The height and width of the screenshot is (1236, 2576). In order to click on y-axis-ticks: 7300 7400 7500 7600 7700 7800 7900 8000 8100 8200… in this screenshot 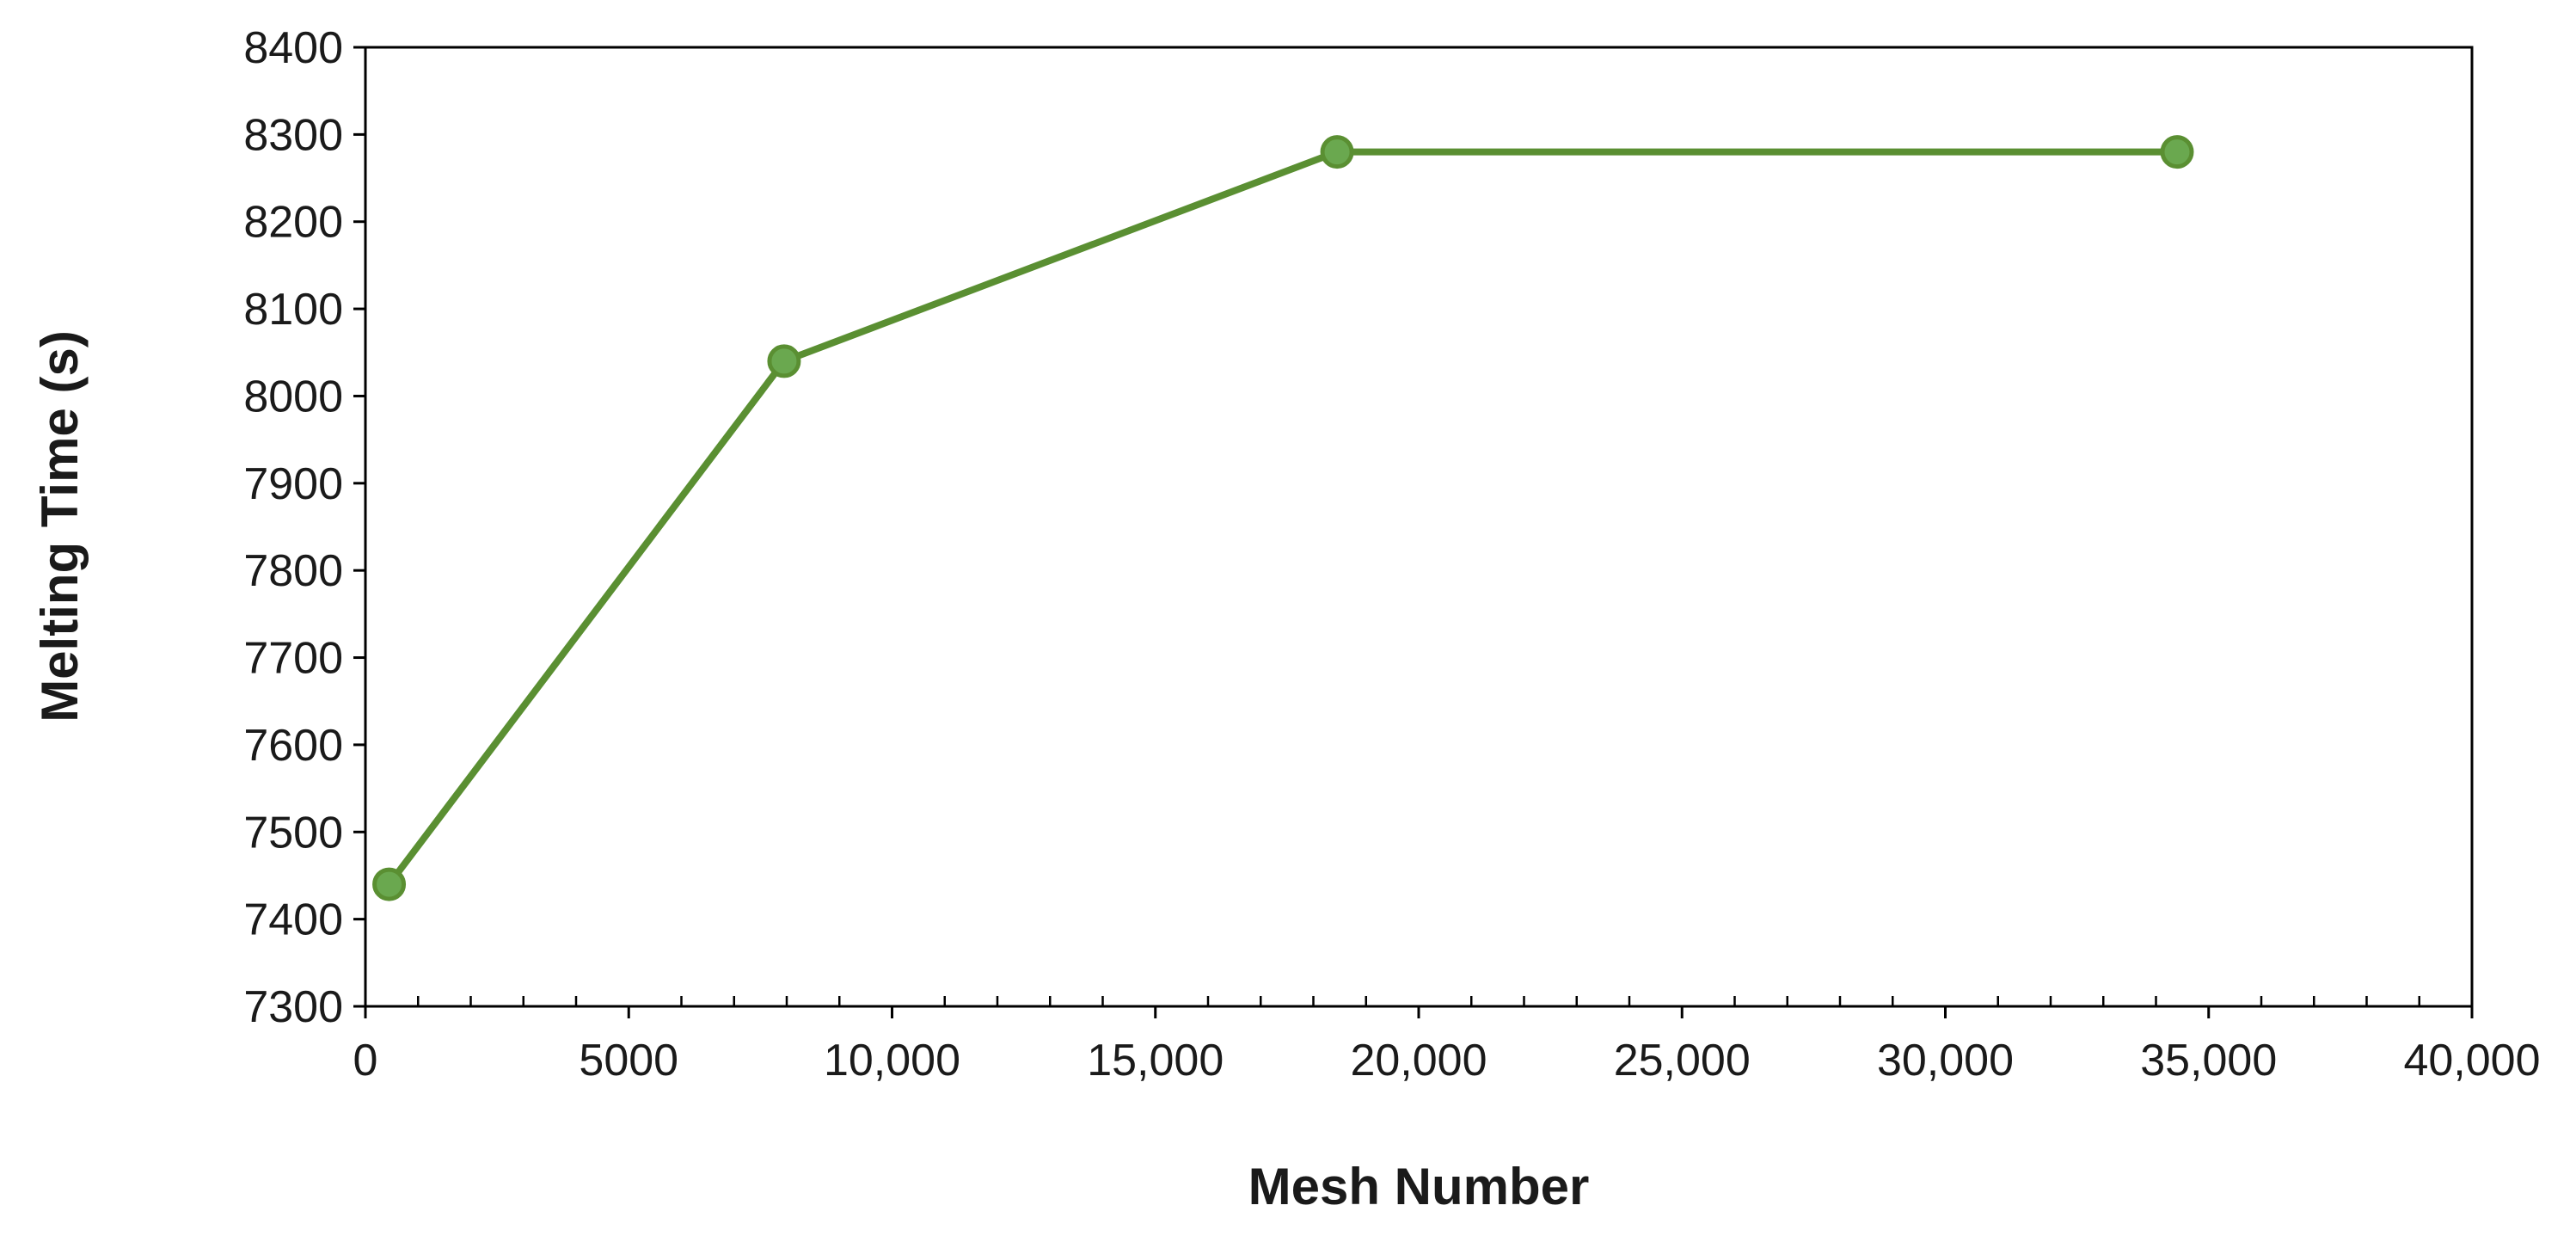, I will do `click(304, 527)`.